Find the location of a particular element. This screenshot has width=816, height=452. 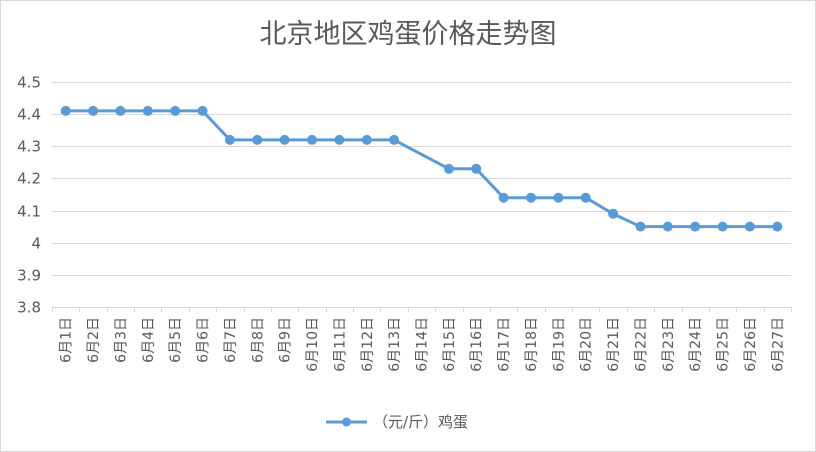

x-tick-label: 6月22日 is located at coordinates (641, 344).